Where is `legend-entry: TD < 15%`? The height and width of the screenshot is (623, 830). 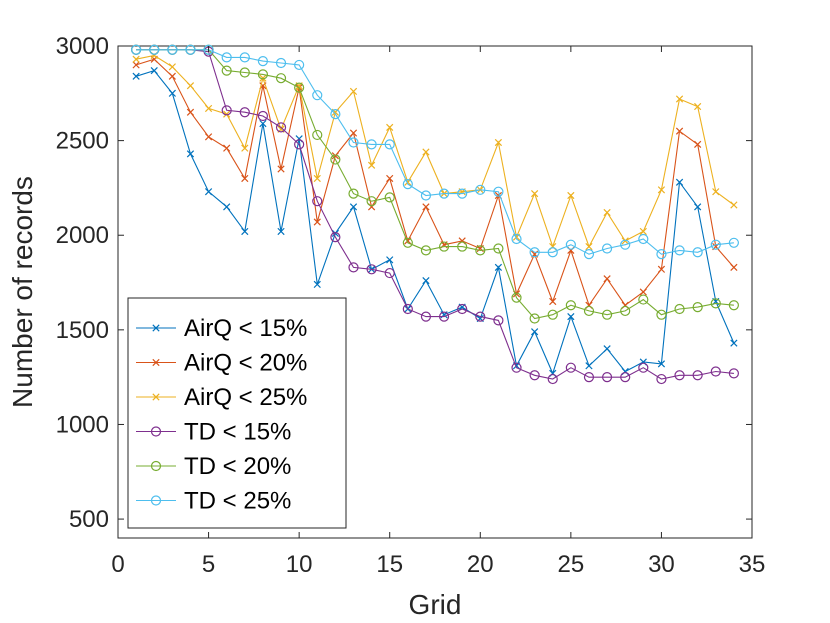
legend-entry: TD < 15% is located at coordinates (213, 432).